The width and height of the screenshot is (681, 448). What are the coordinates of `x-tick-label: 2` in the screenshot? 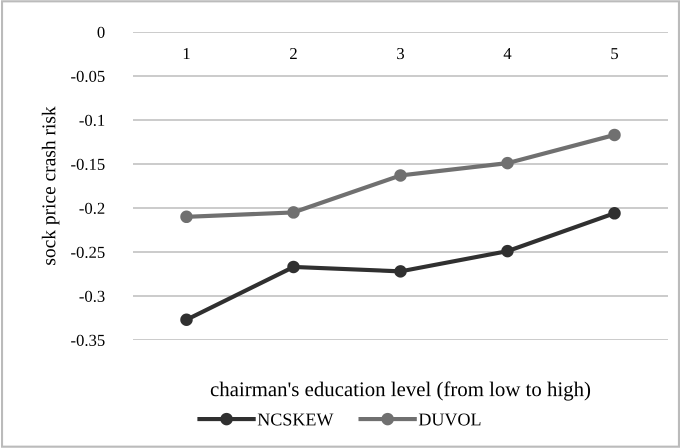 It's located at (293, 54).